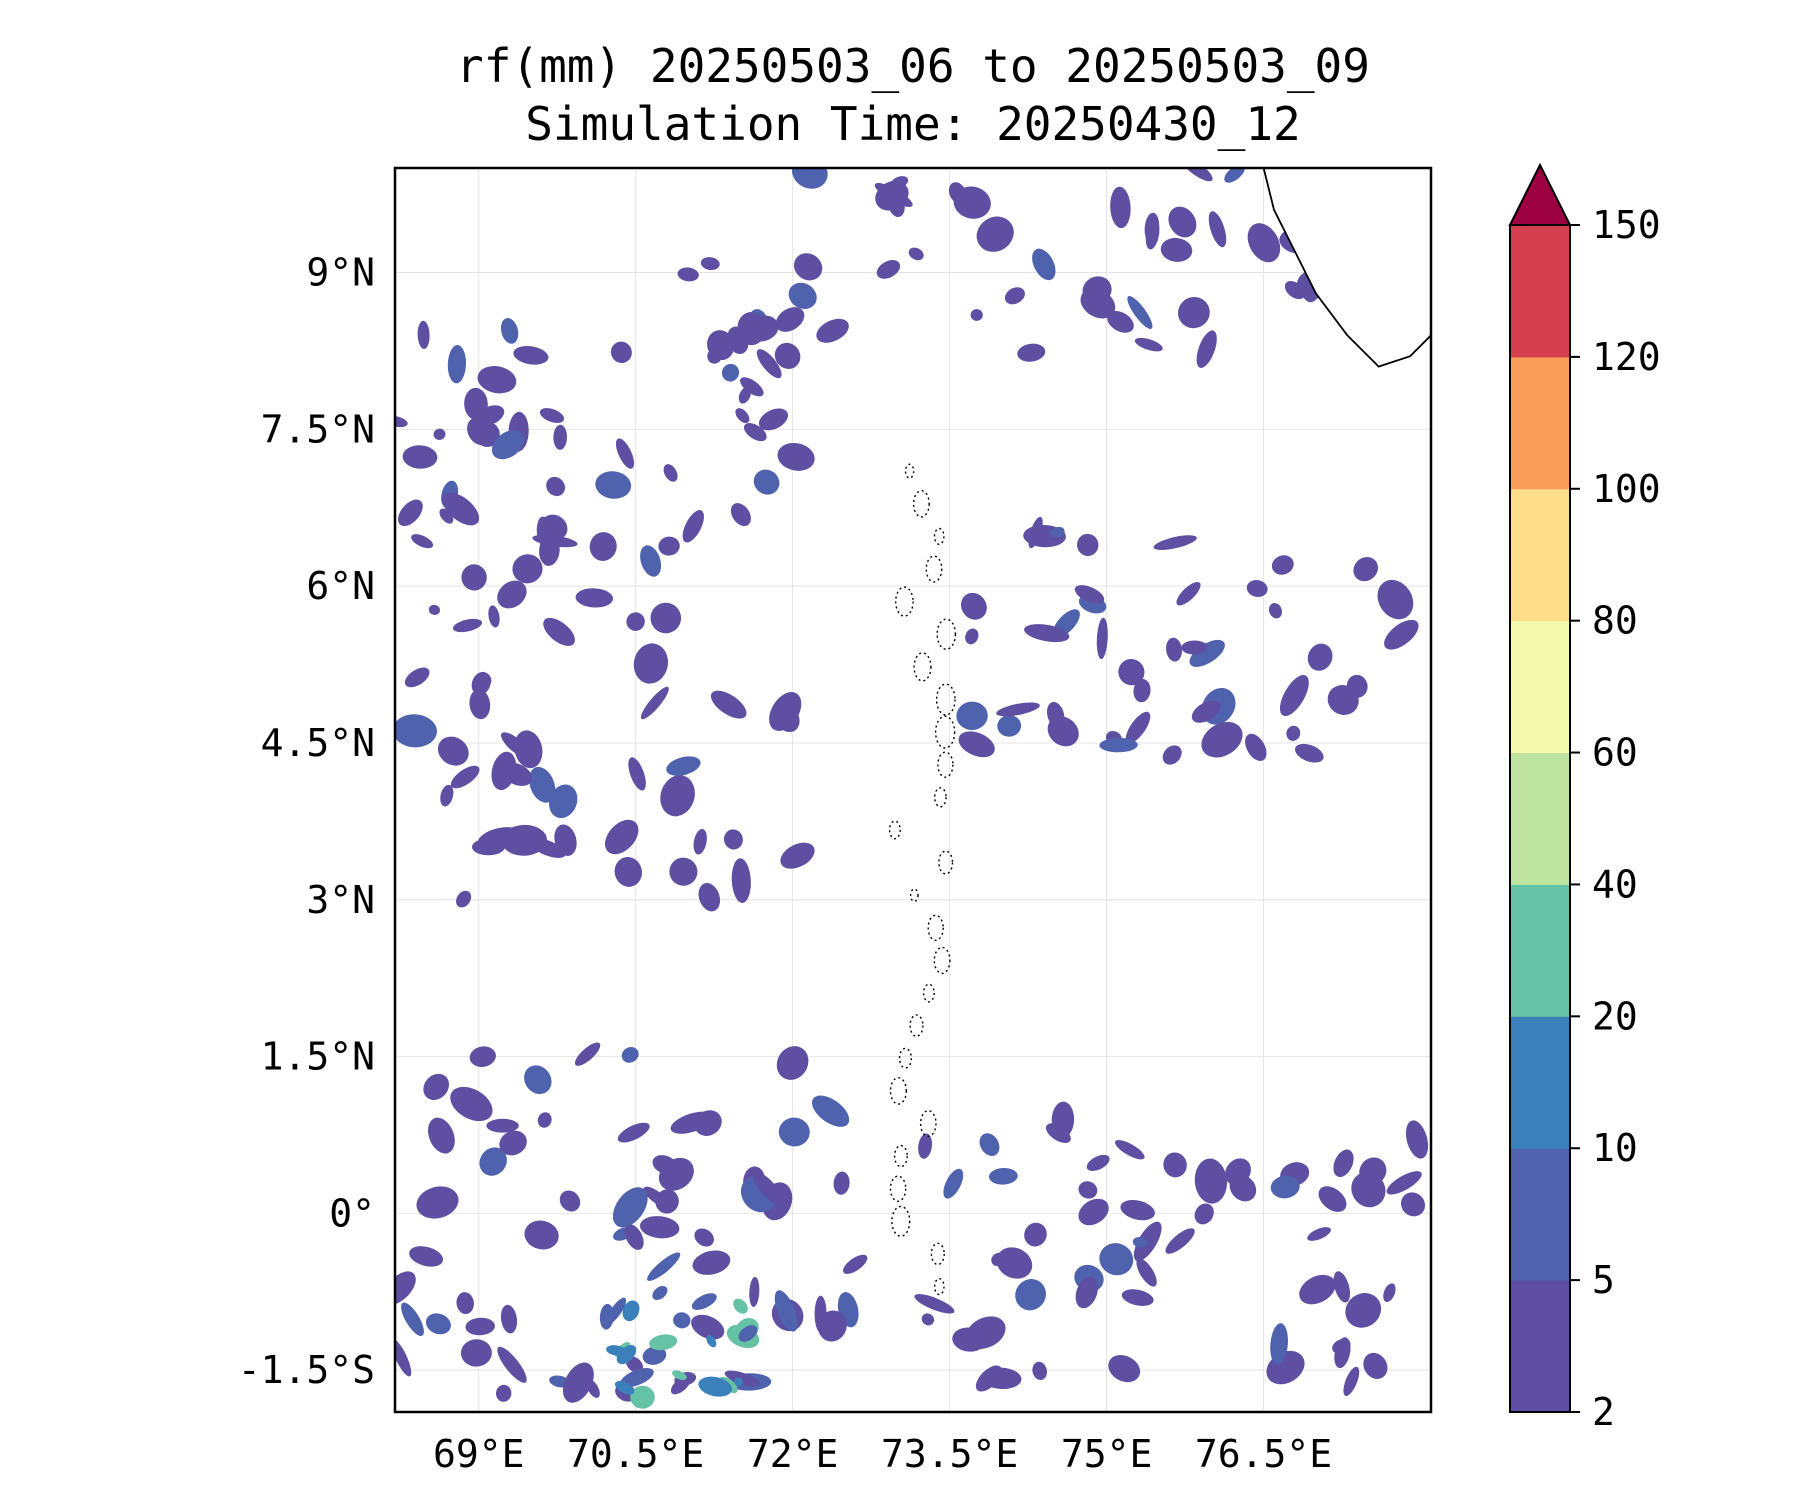 Image resolution: width=1800 pixels, height=1500 pixels. Describe the element at coordinates (1615, 884) in the screenshot. I see `colorbar-label-4: 40` at that location.